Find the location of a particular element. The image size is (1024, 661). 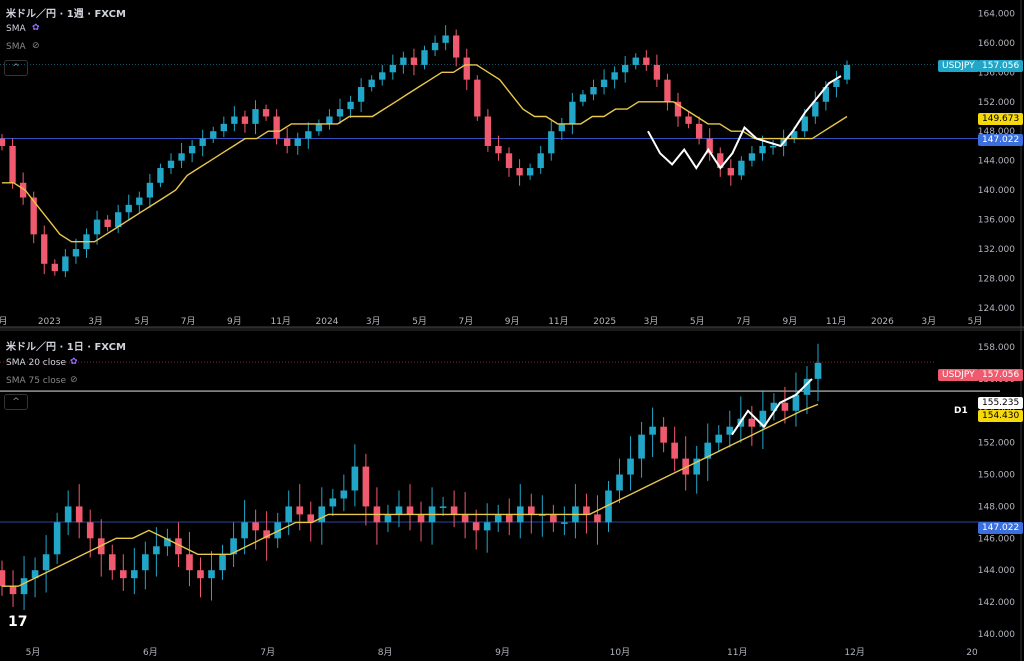

x-tick-label: 7月 is located at coordinates (188, 321).